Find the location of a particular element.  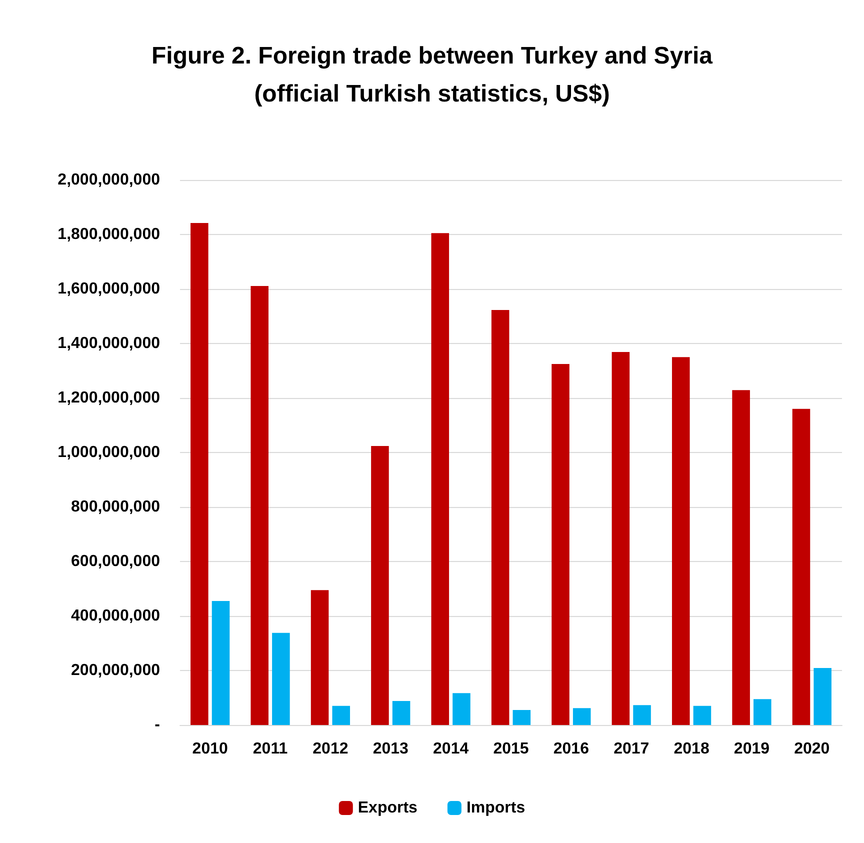

x-tick-label: 2015 is located at coordinates (511, 749).